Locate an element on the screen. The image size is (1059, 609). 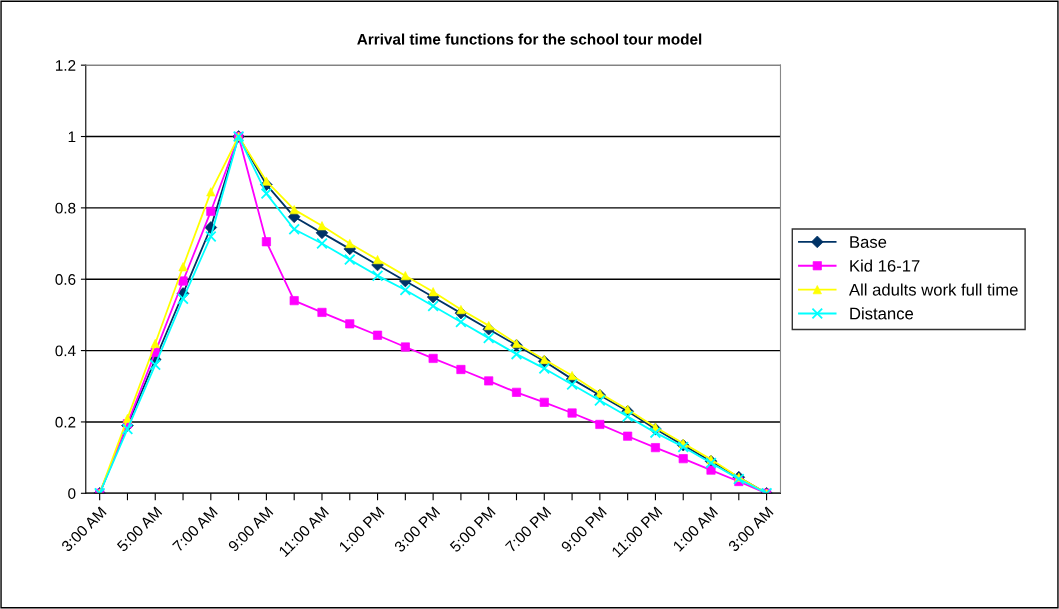
y-tick-label: 0 is located at coordinates (72, 493).